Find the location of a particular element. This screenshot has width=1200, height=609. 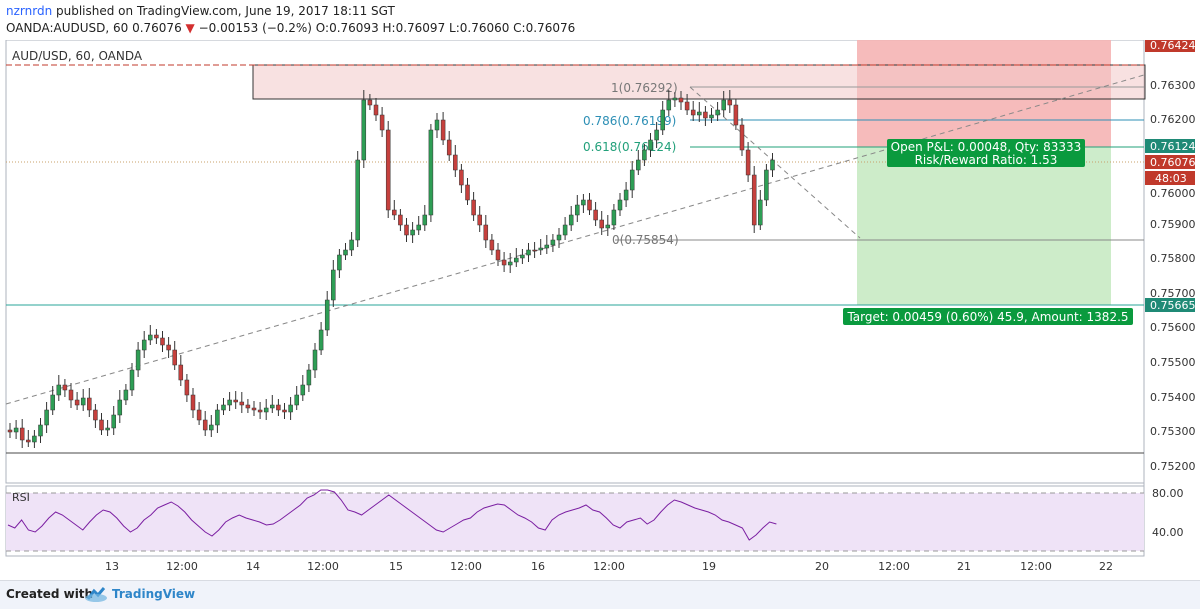

resistance-zone is located at coordinates (699, 82).